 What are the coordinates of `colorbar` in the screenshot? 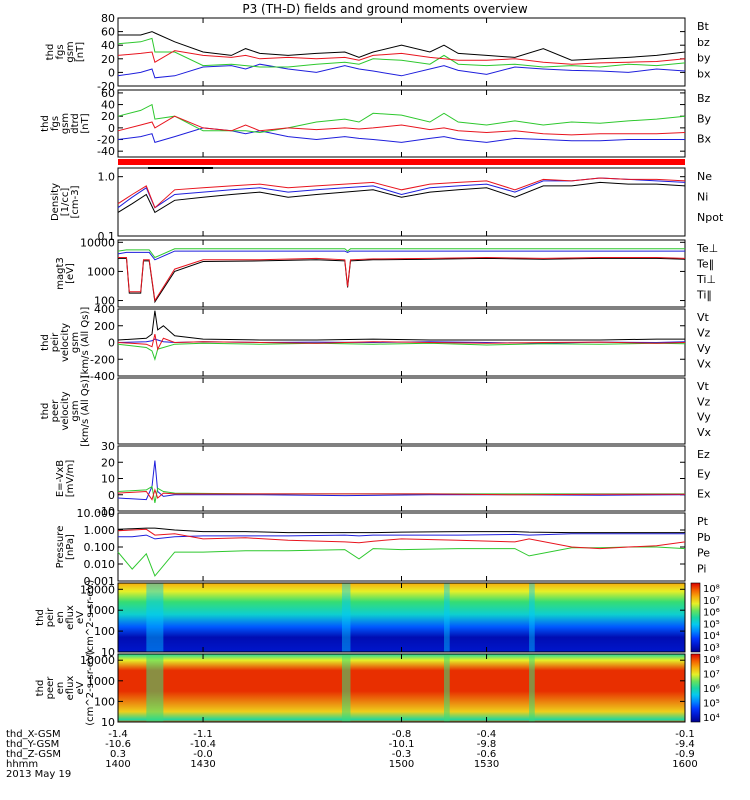 It's located at (695, 688).